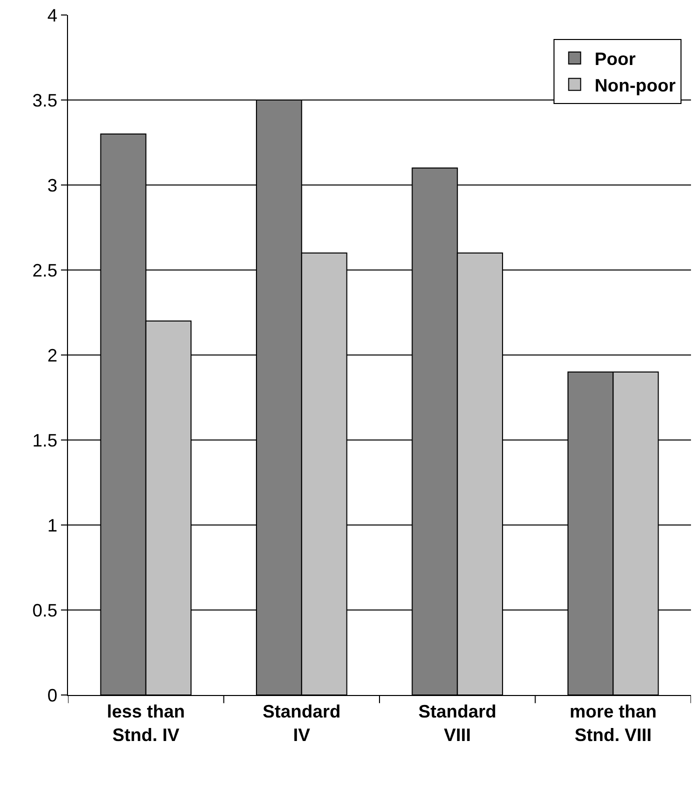 The width and height of the screenshot is (693, 787). Describe the element at coordinates (301, 723) in the screenshot. I see `x-tick-label: Standard IV` at that location.